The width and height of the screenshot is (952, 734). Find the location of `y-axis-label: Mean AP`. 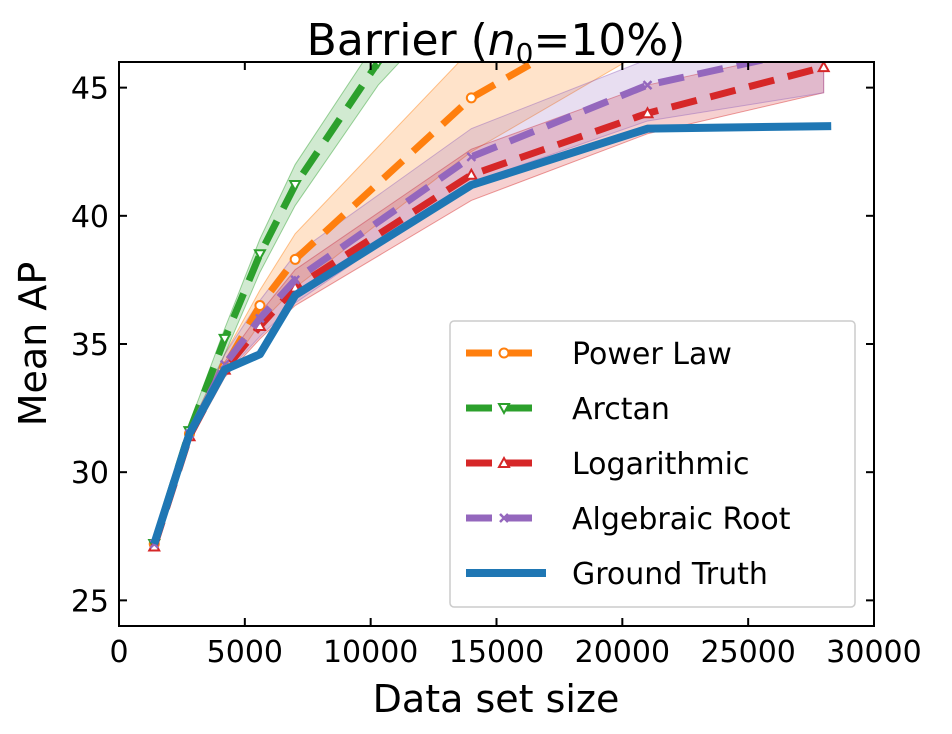

y-axis-label: Mean AP is located at coordinates (33, 344).